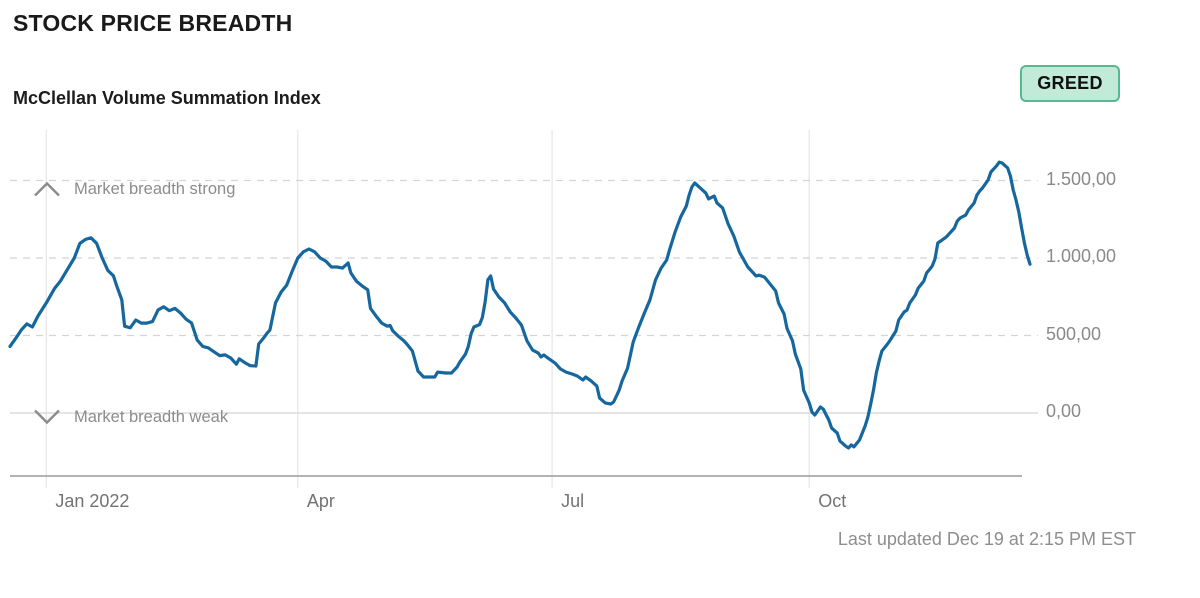 Image resolution: width=1200 pixels, height=598 pixels. Describe the element at coordinates (47, 189) in the screenshot. I see `chevron-up-icon` at that location.